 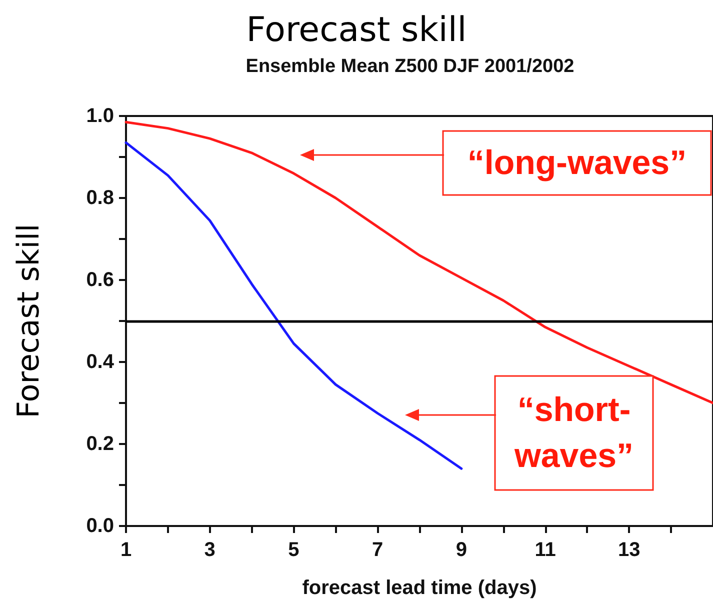 What do you see at coordinates (356, 30) in the screenshot?
I see `chart-title: Forecast skill` at bounding box center [356, 30].